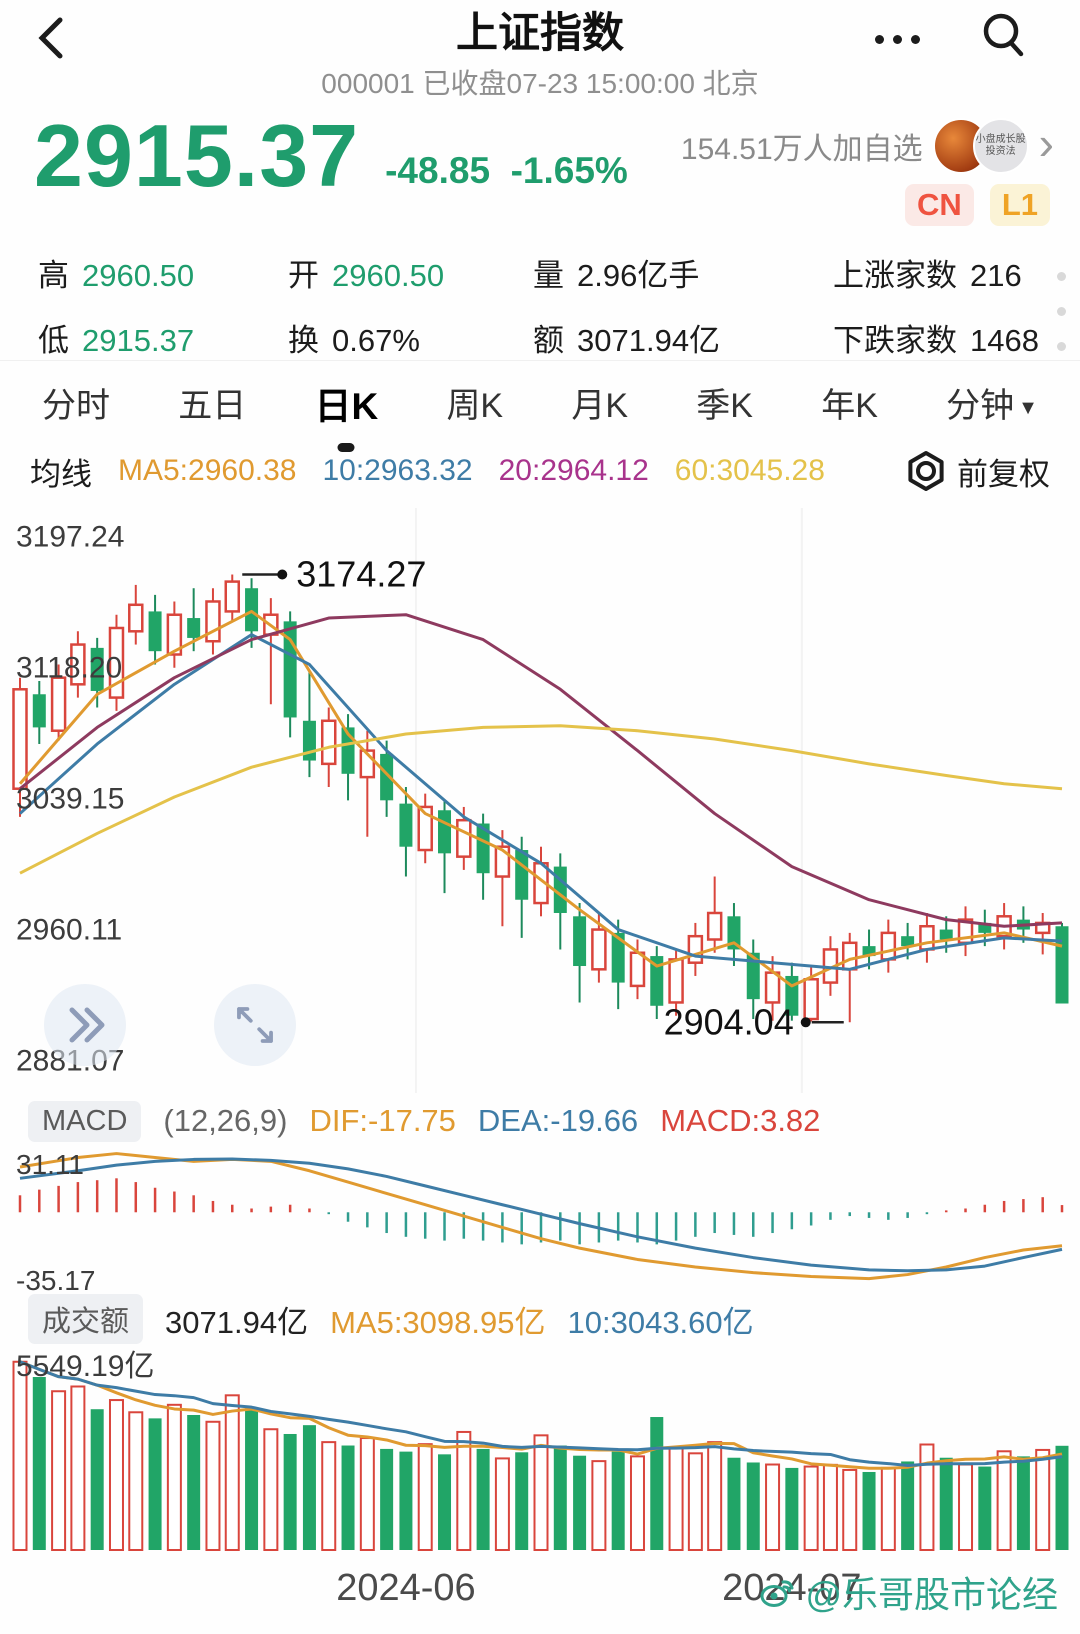  Describe the element at coordinates (76, 406) in the screenshot. I see `tab-minute-line: 分时` at that location.